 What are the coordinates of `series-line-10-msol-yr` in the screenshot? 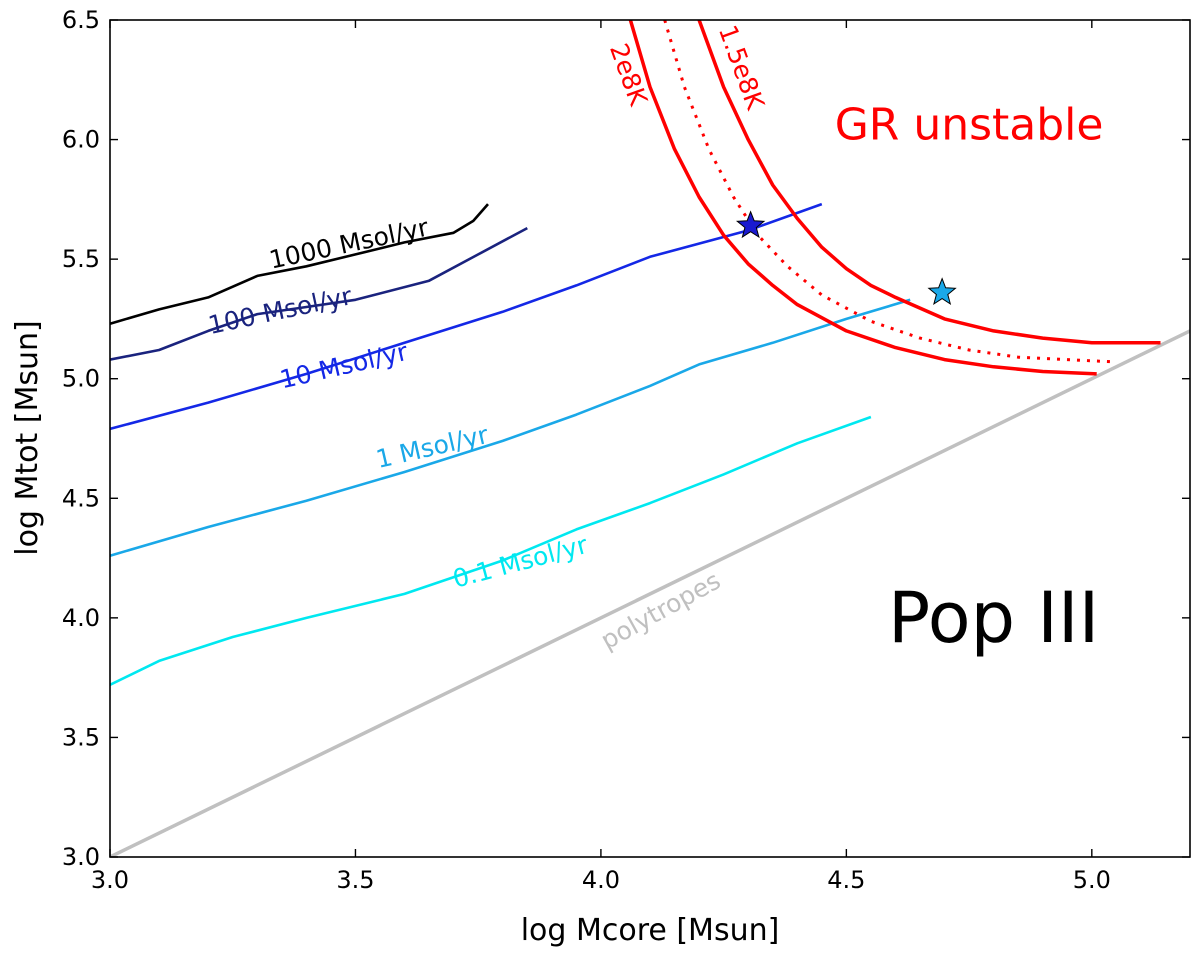 It's located at (466, 316).